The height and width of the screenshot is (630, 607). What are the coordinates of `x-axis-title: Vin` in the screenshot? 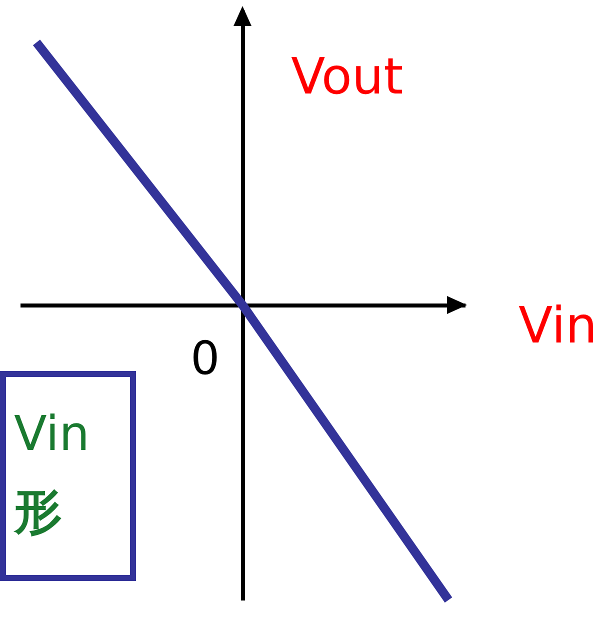 It's located at (558, 325).